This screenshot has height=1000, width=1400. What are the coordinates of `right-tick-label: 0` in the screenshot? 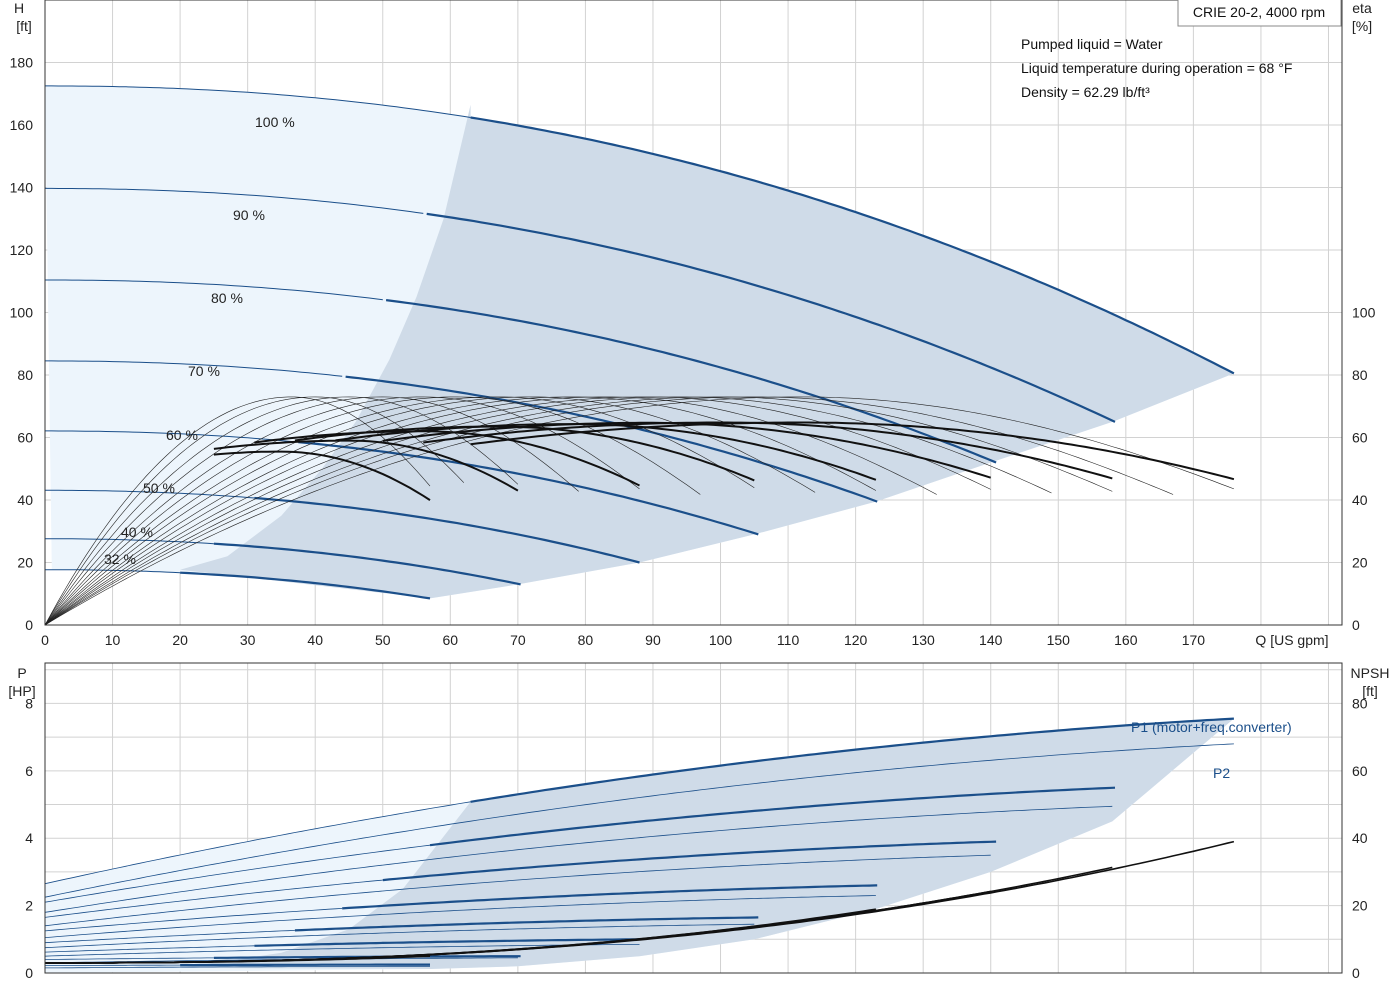 It's located at (1356, 973).